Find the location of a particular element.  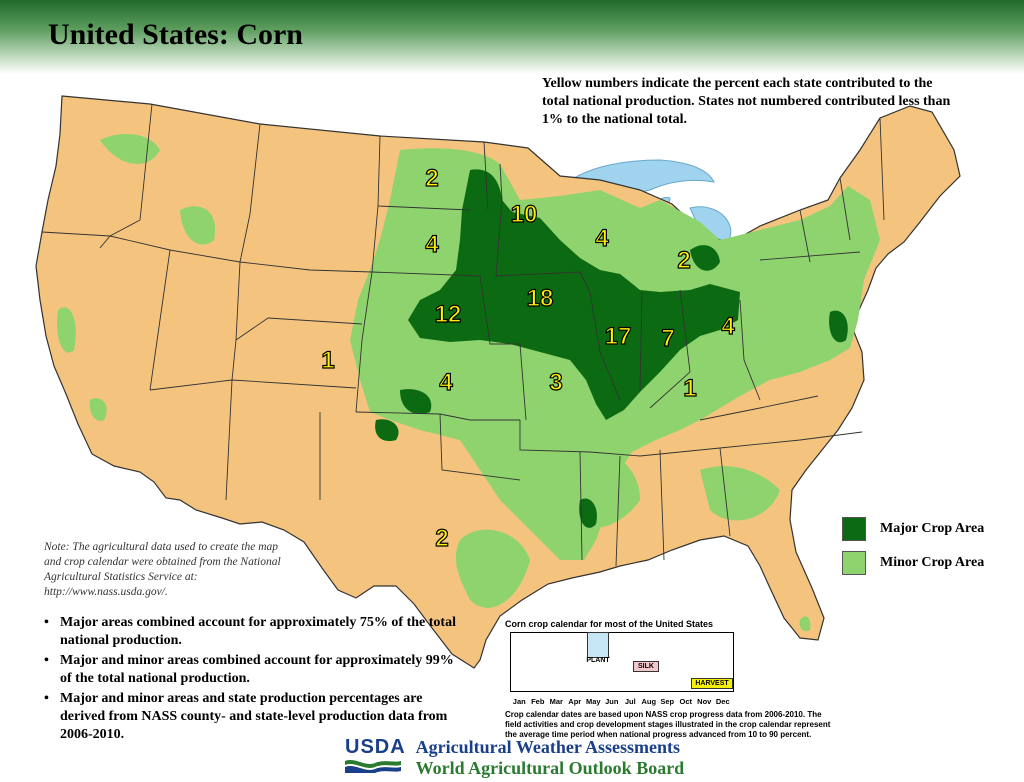

footer-line-1: Agricultural Weather Assessments is located at coordinates (547, 747).